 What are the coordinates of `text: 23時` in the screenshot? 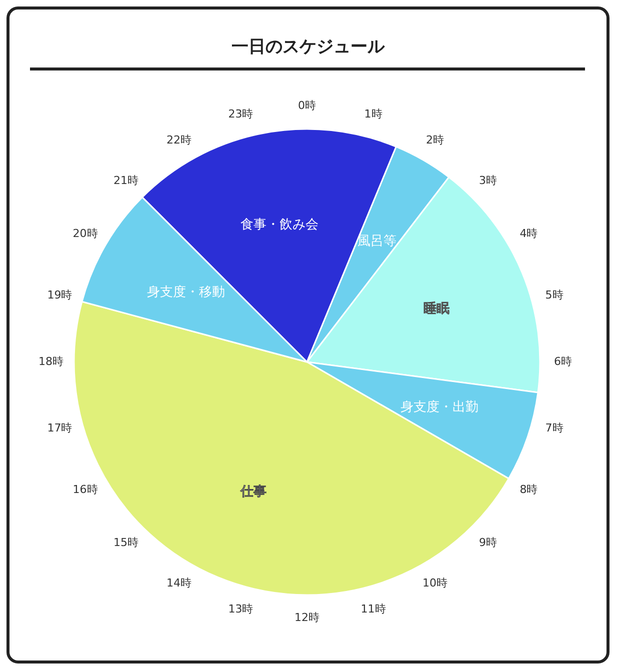 It's located at (241, 114).